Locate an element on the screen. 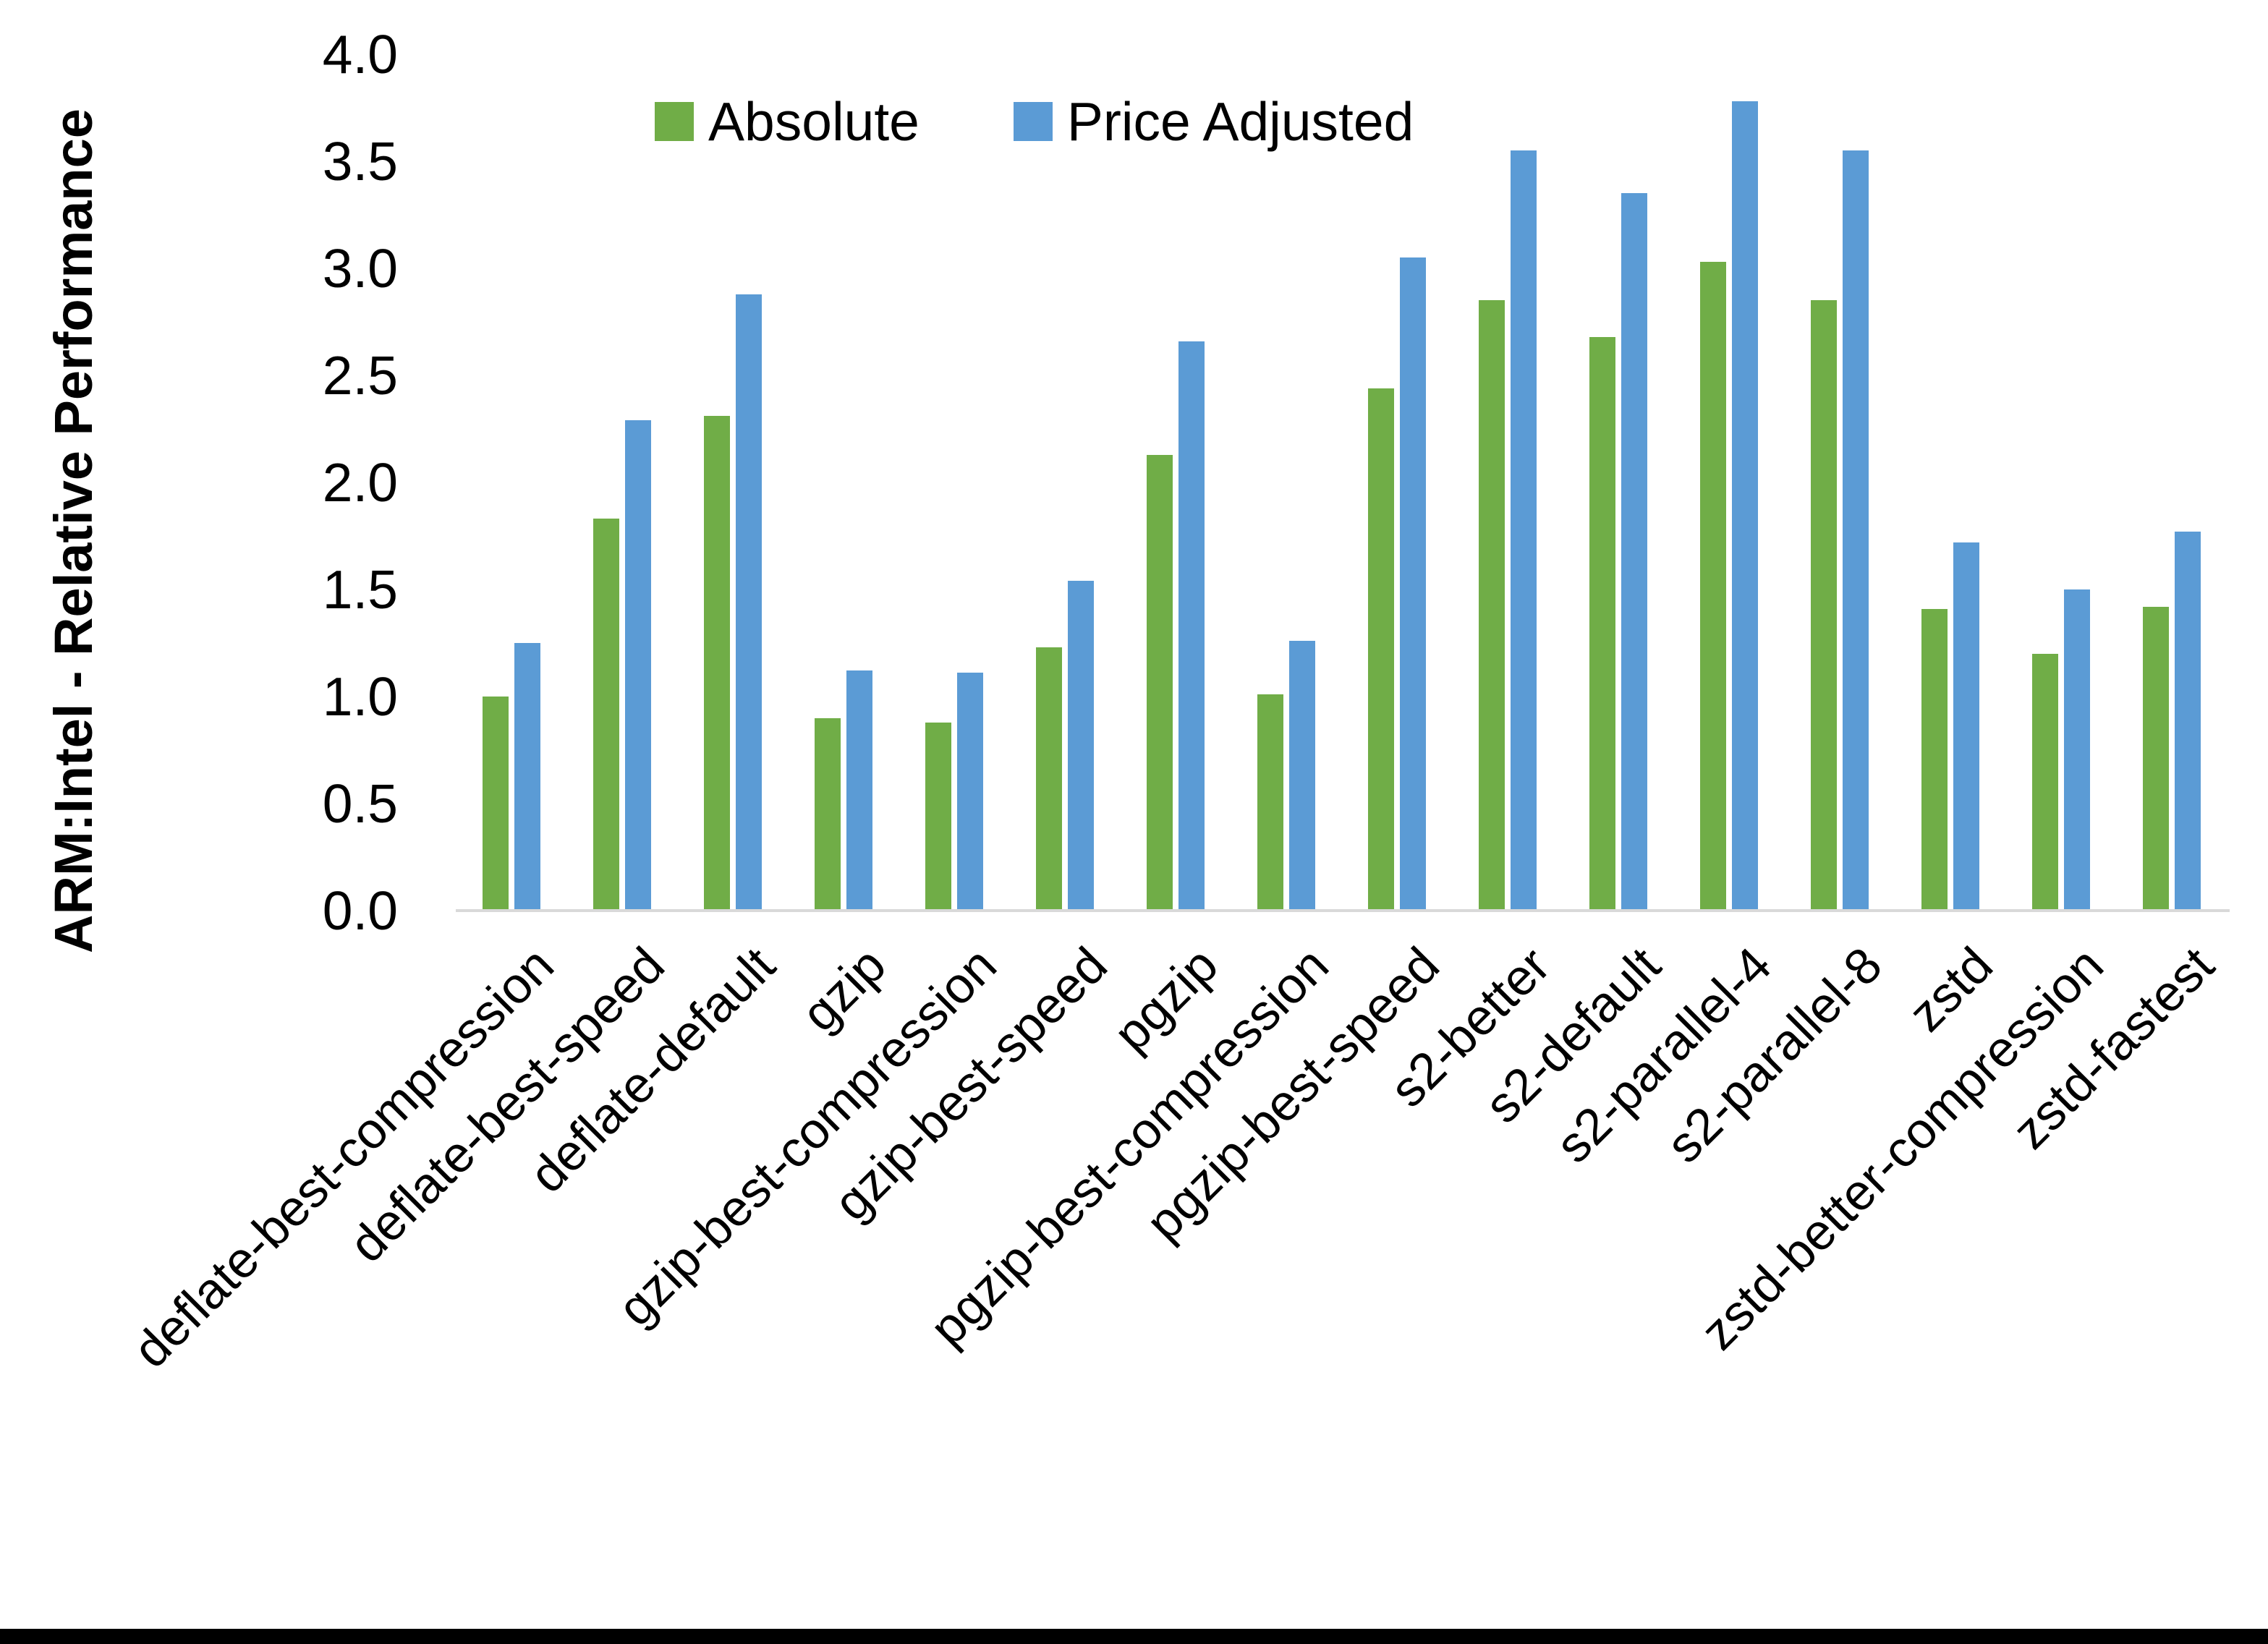 The image size is (2268, 1644). legend-swatch-absolute is located at coordinates (674, 121).